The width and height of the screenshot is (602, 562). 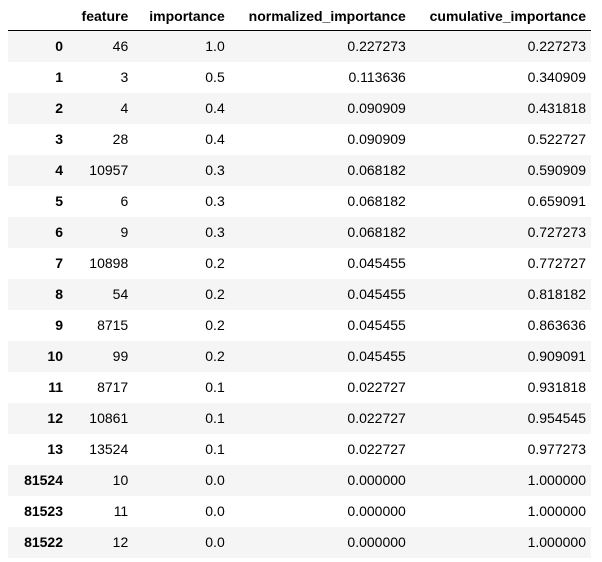 What do you see at coordinates (215, 77) in the screenshot?
I see `importance-cell: 0.5` at bounding box center [215, 77].